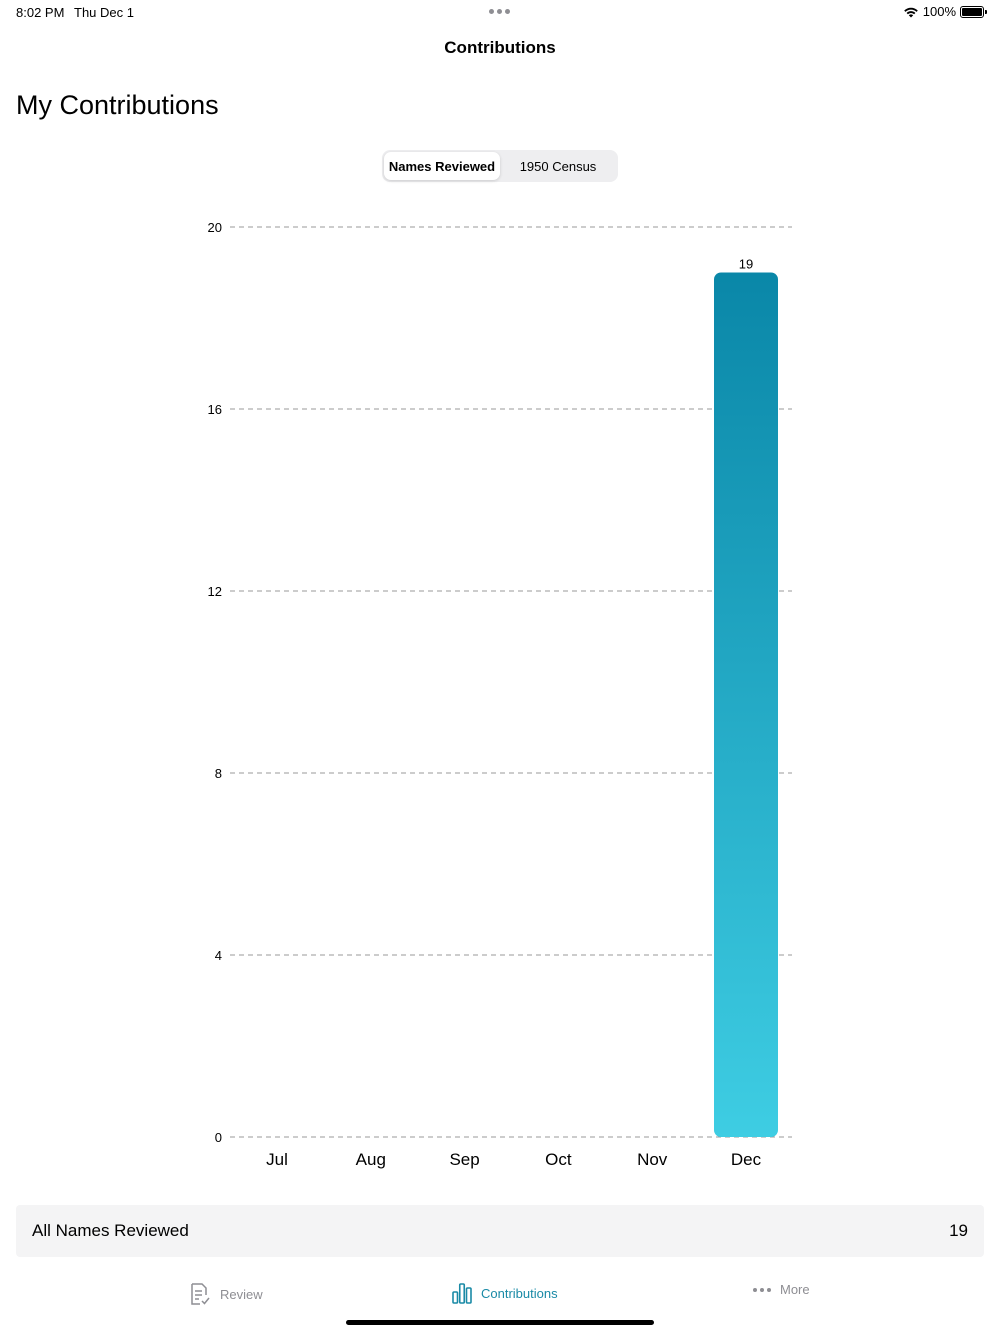 The height and width of the screenshot is (1334, 1000). What do you see at coordinates (500, 1322) in the screenshot?
I see `home-indicator` at bounding box center [500, 1322].